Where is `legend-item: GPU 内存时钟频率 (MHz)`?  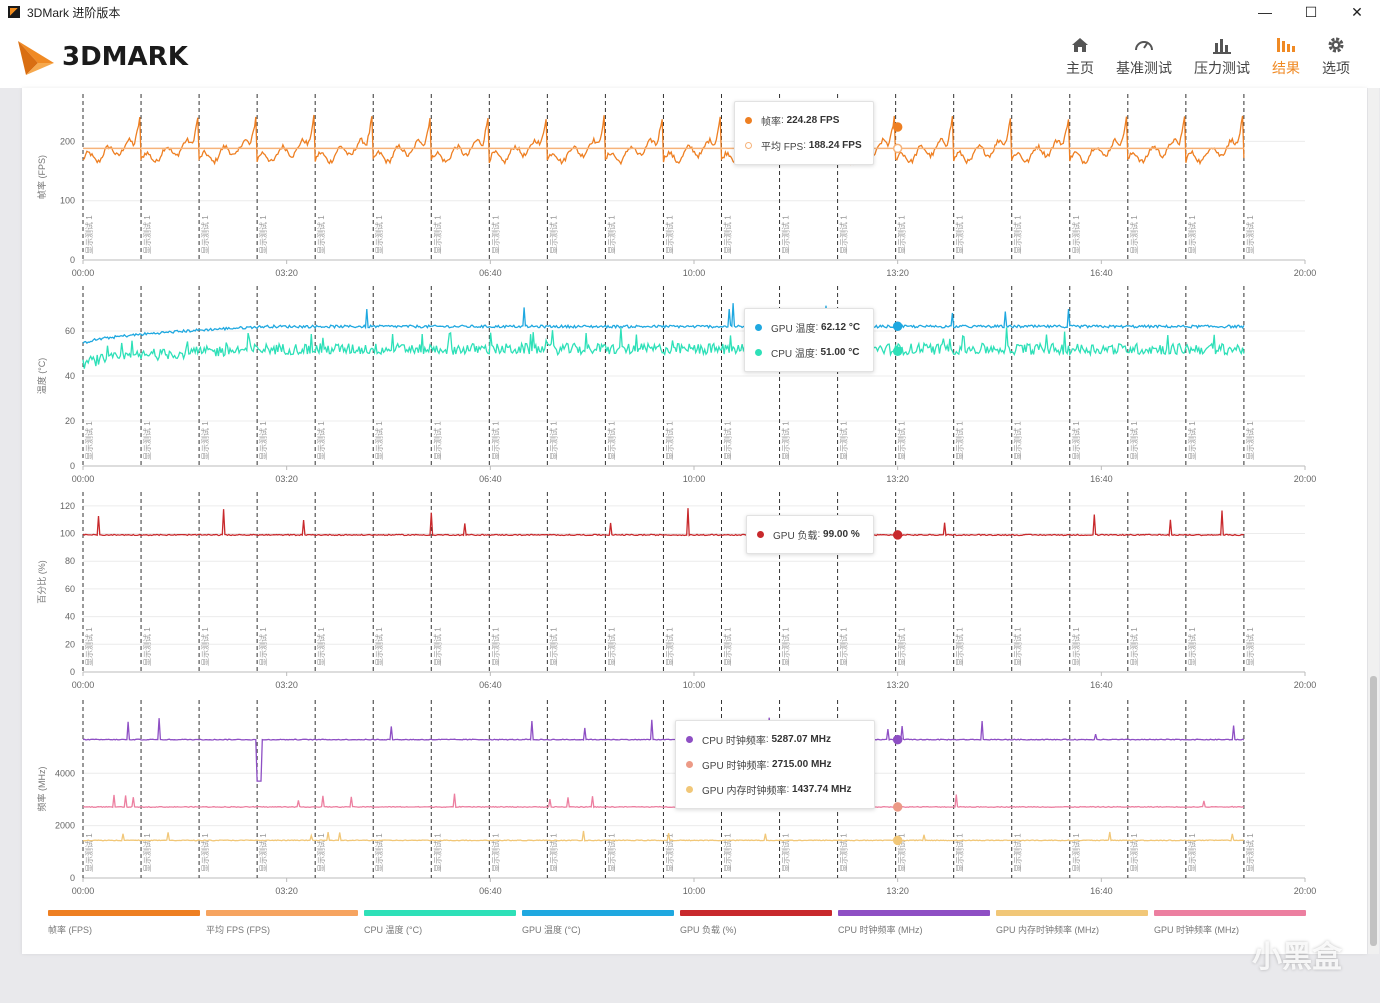 legend-item: GPU 内存时钟频率 (MHz) is located at coordinates (1072, 925).